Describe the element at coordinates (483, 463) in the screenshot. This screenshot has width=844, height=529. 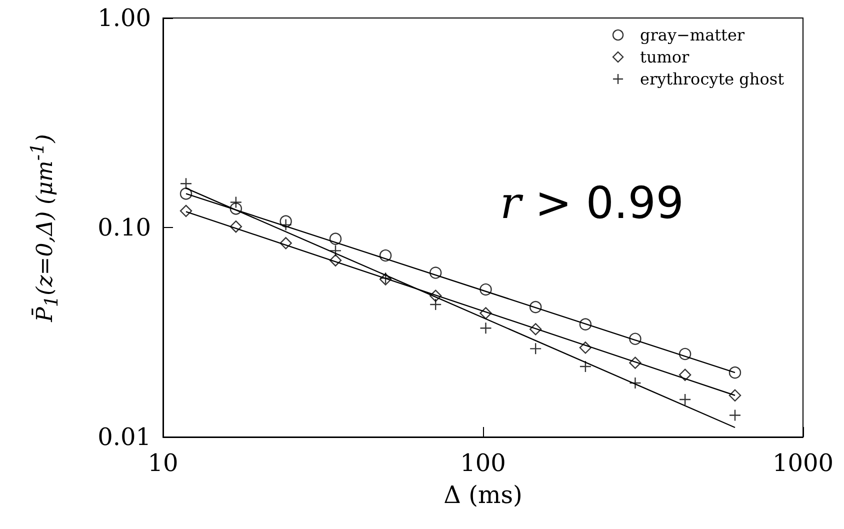
I see `x-tick-label: 100` at that location.